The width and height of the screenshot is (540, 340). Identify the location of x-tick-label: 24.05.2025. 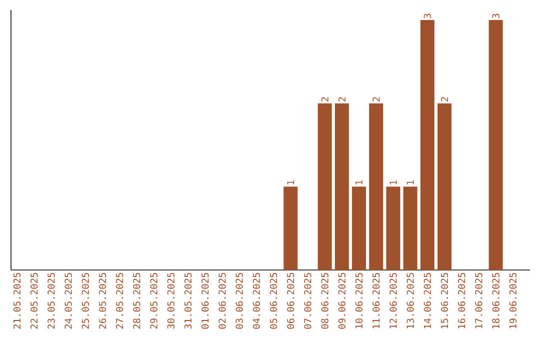
(68, 300).